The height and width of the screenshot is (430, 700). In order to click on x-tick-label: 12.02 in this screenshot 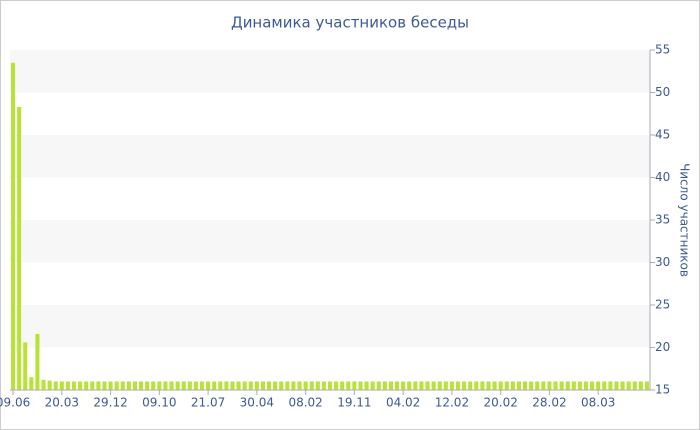, I will do `click(452, 403)`.